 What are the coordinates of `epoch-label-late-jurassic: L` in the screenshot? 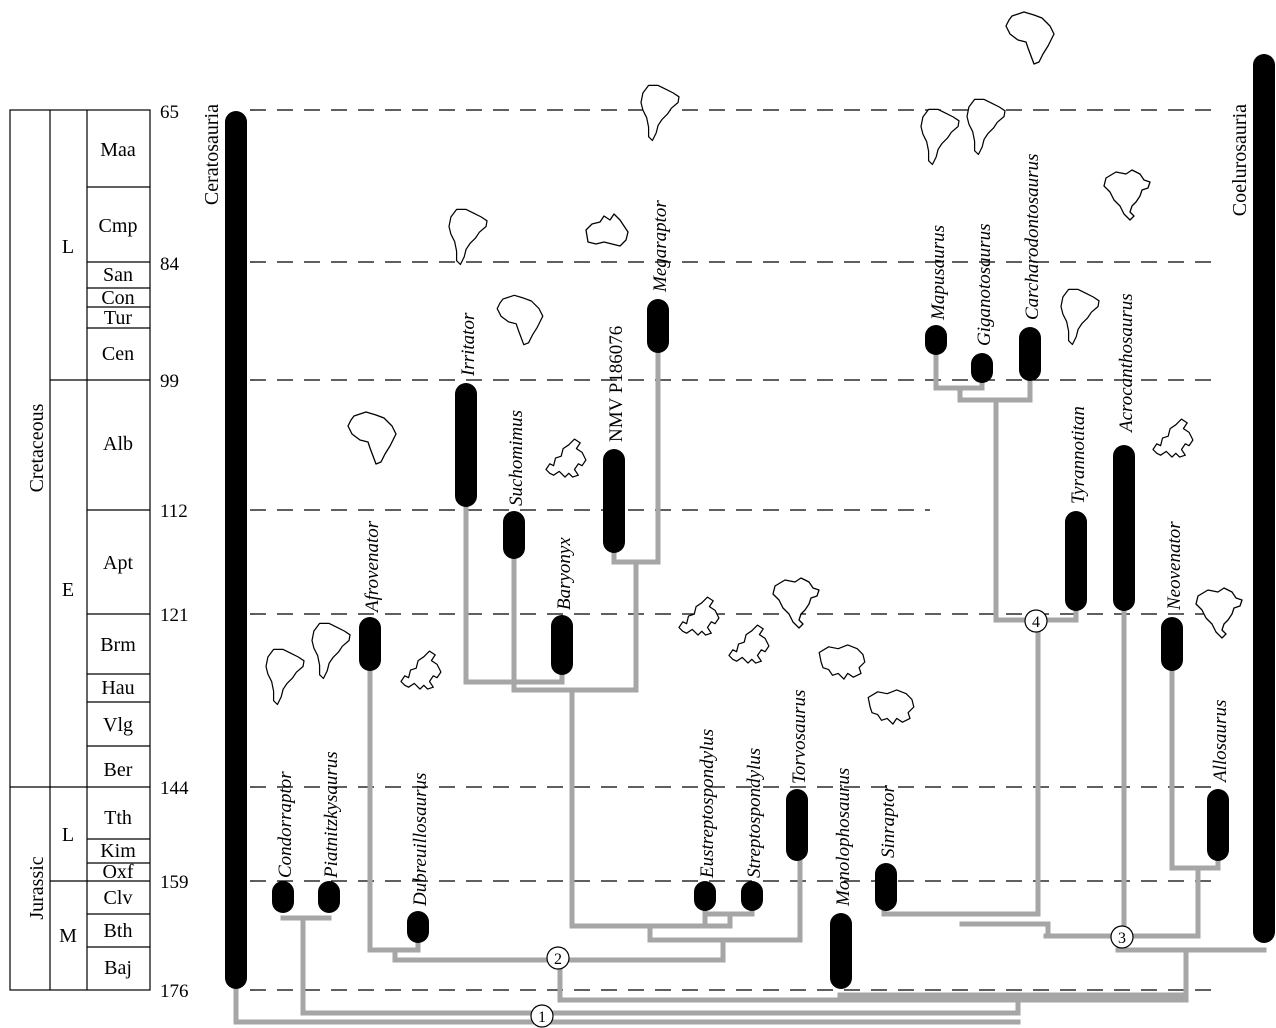 It's located at (68, 835).